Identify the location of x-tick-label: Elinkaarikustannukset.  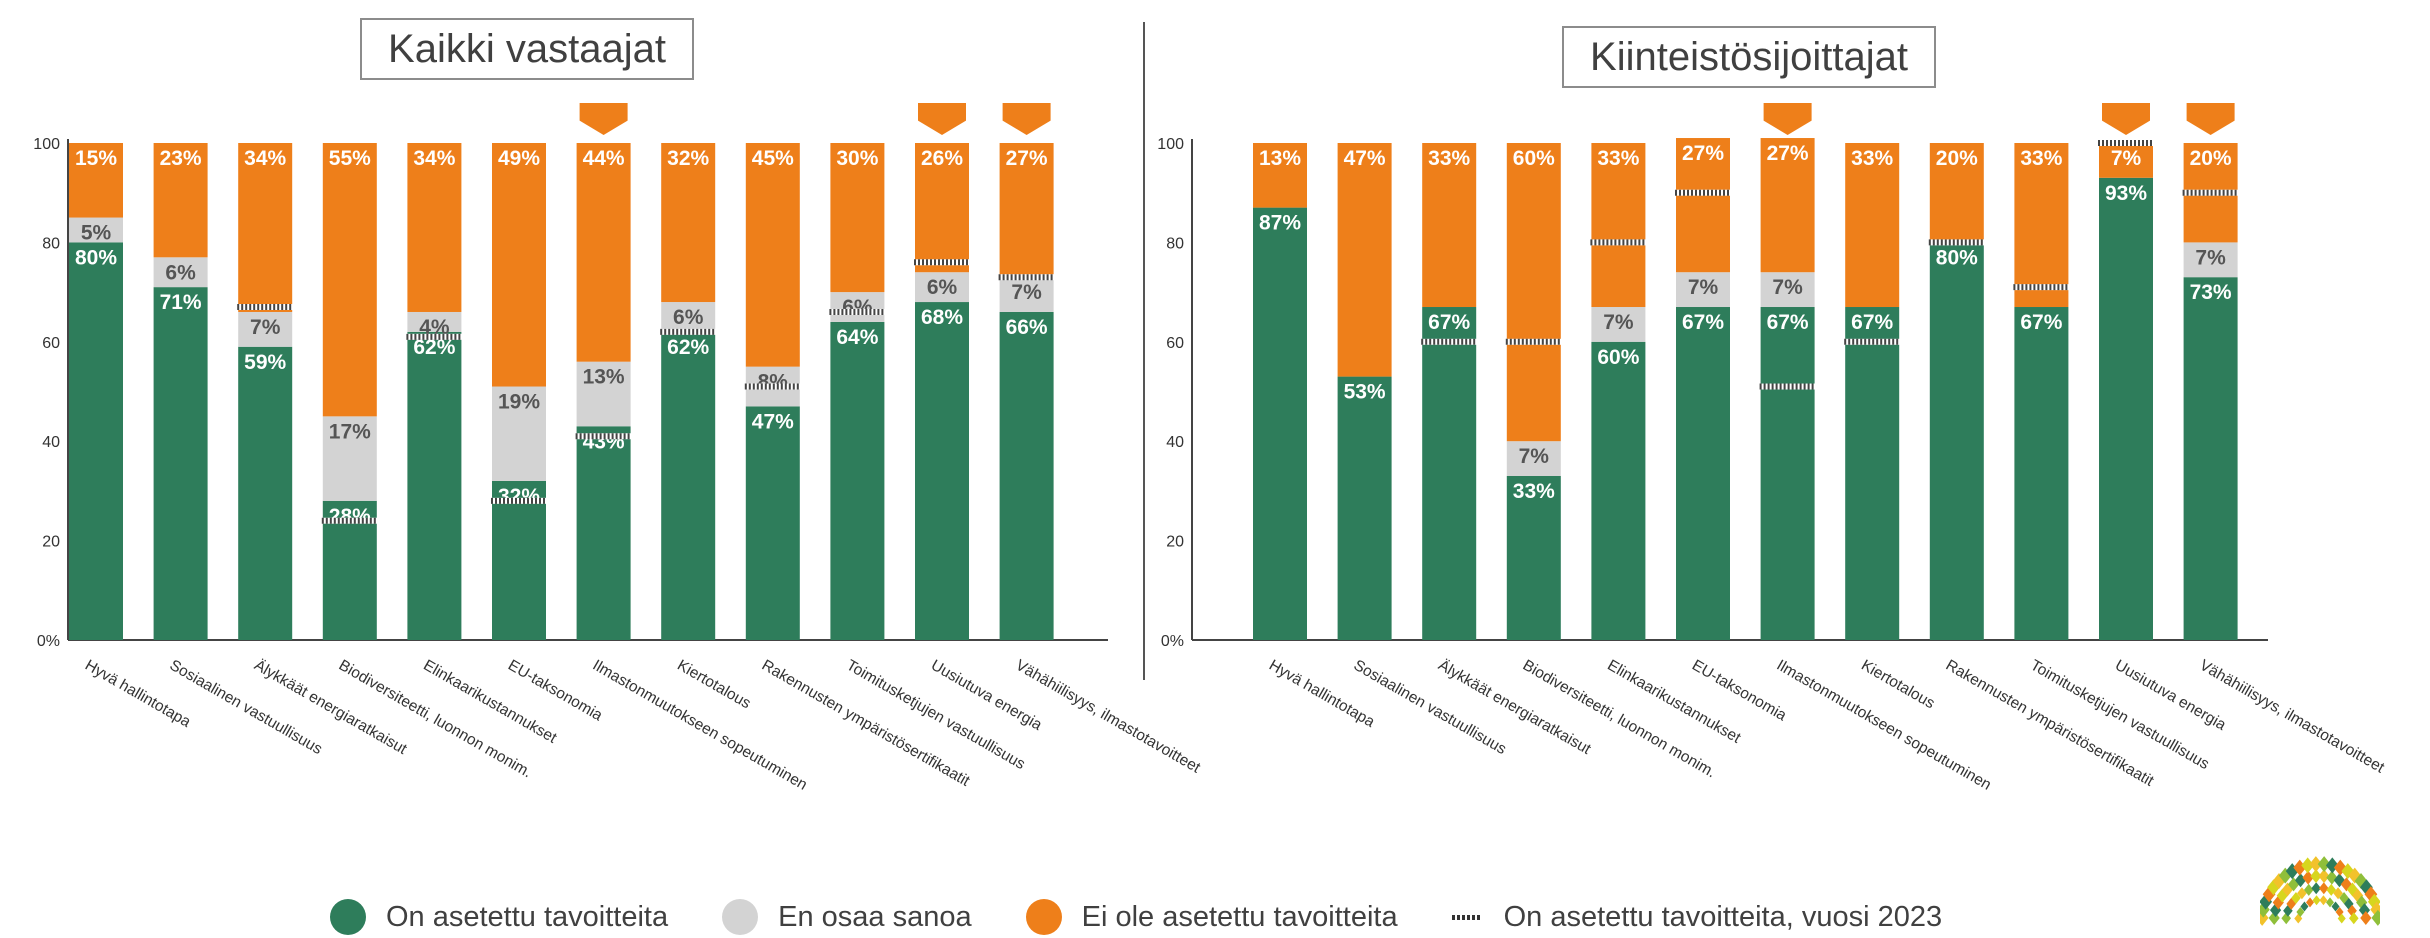
(490, 702).